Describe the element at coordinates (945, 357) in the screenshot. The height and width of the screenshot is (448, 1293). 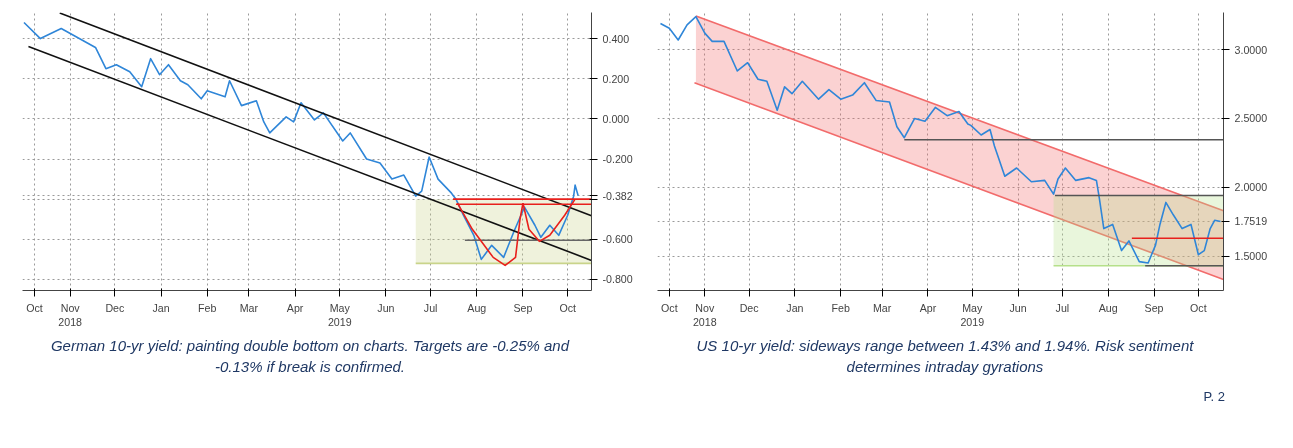
I see `text: US 10-yr yield: sideways range between 1.43% and 1.94%. Risk sentiment determines intraday gyrations` at that location.